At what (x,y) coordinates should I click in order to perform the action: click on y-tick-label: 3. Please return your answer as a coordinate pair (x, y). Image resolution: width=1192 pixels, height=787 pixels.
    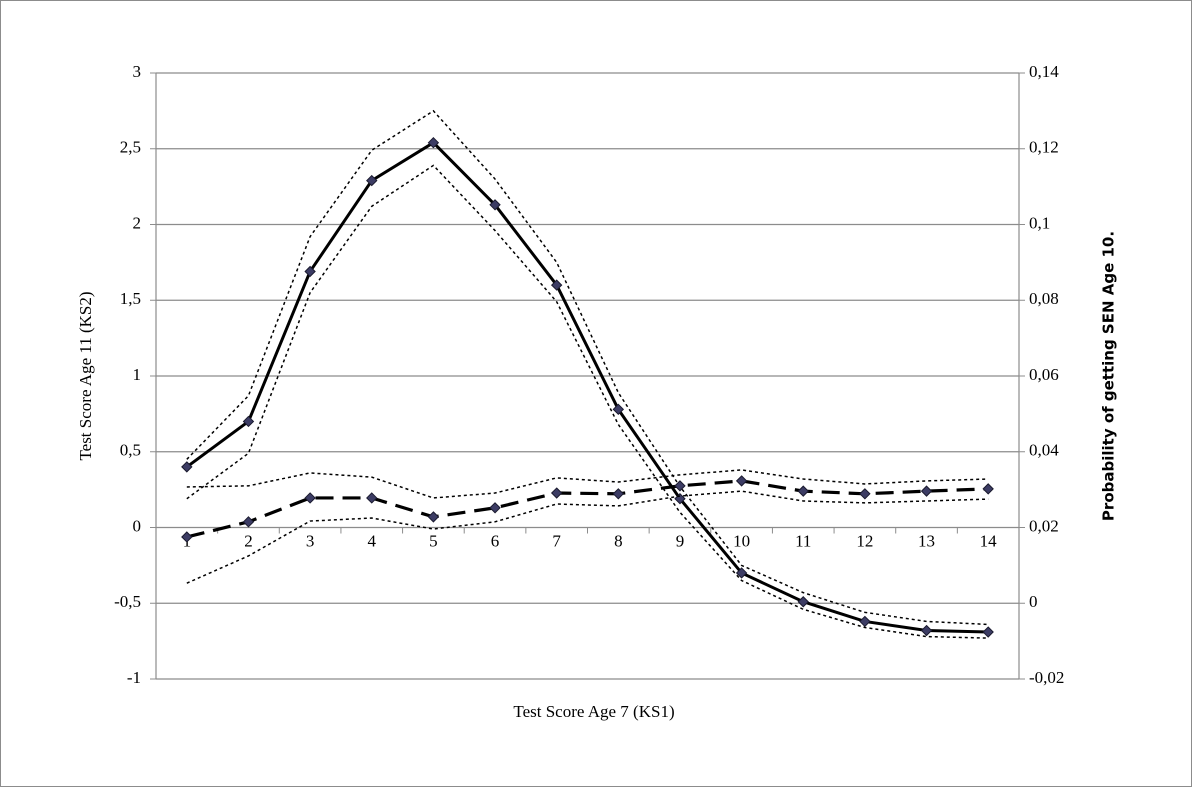
    Looking at the image, I should click on (137, 71).